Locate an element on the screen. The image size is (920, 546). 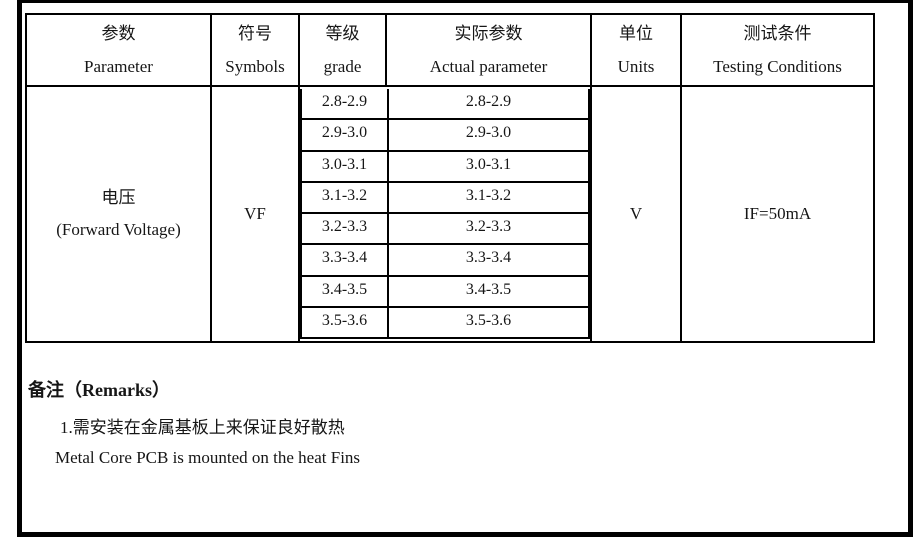
header-cell-parameter: 参数 Parameter is located at coordinates (118, 50).